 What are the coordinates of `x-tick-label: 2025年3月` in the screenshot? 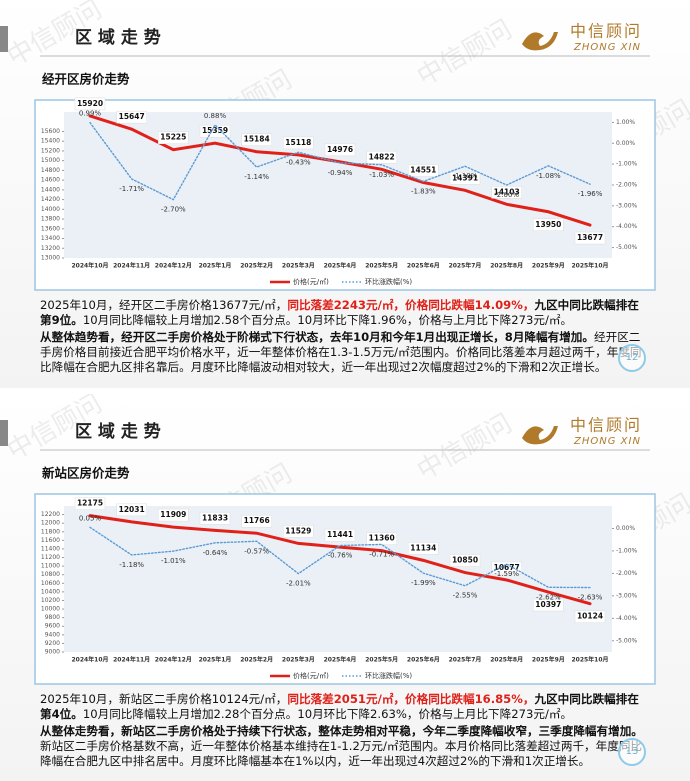 It's located at (298, 266).